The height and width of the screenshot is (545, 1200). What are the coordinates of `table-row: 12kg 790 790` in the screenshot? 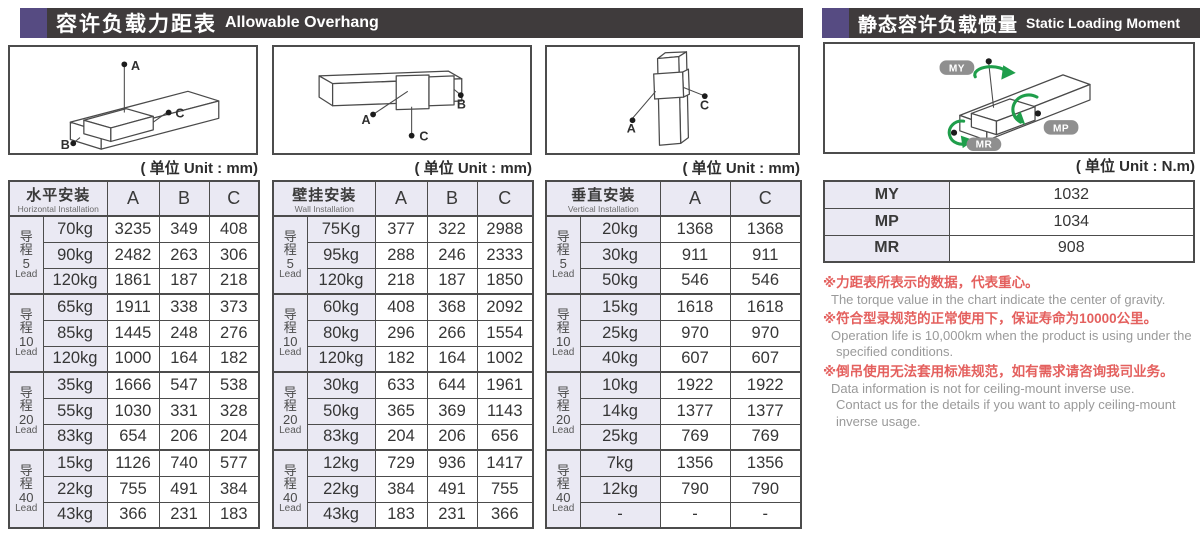 It's located at (674, 489).